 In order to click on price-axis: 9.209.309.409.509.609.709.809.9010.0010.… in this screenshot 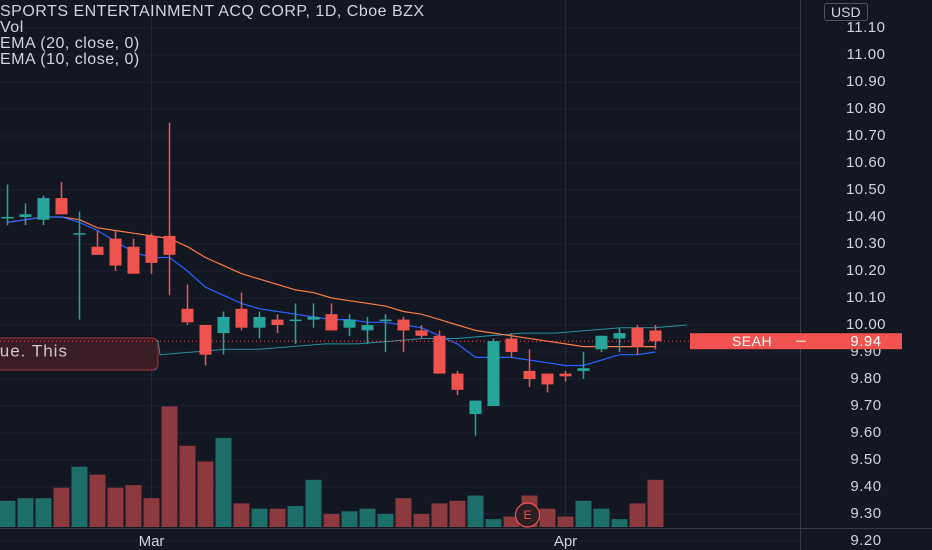, I will do `click(866, 284)`.